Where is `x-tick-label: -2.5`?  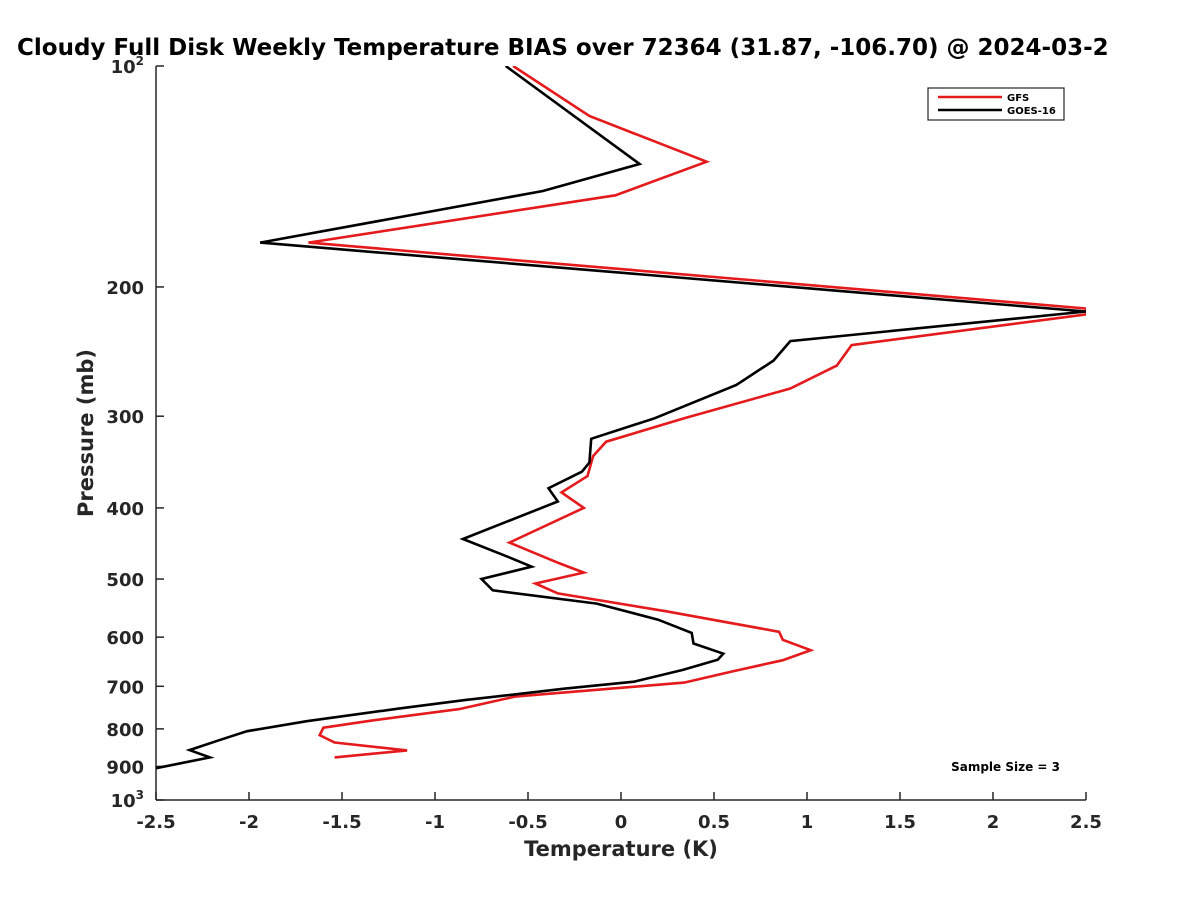 x-tick-label: -2.5 is located at coordinates (155, 822).